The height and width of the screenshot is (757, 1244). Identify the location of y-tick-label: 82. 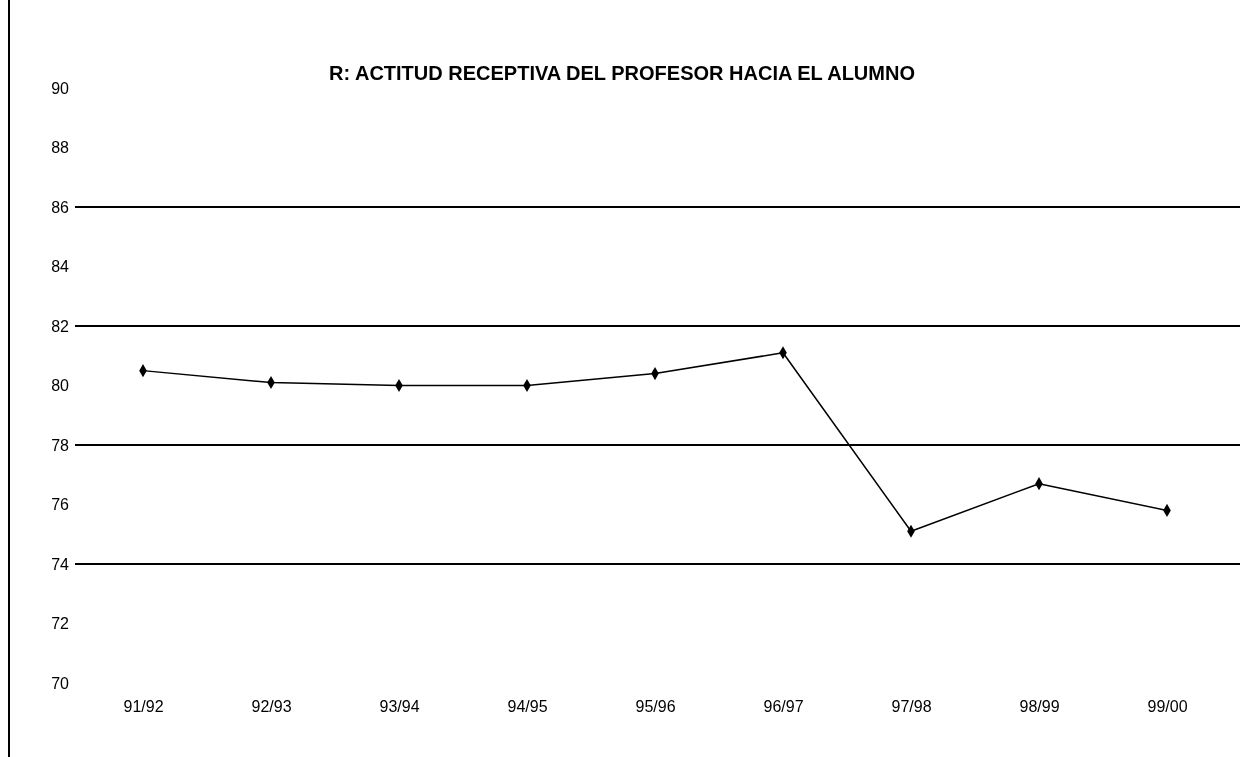
(60, 326).